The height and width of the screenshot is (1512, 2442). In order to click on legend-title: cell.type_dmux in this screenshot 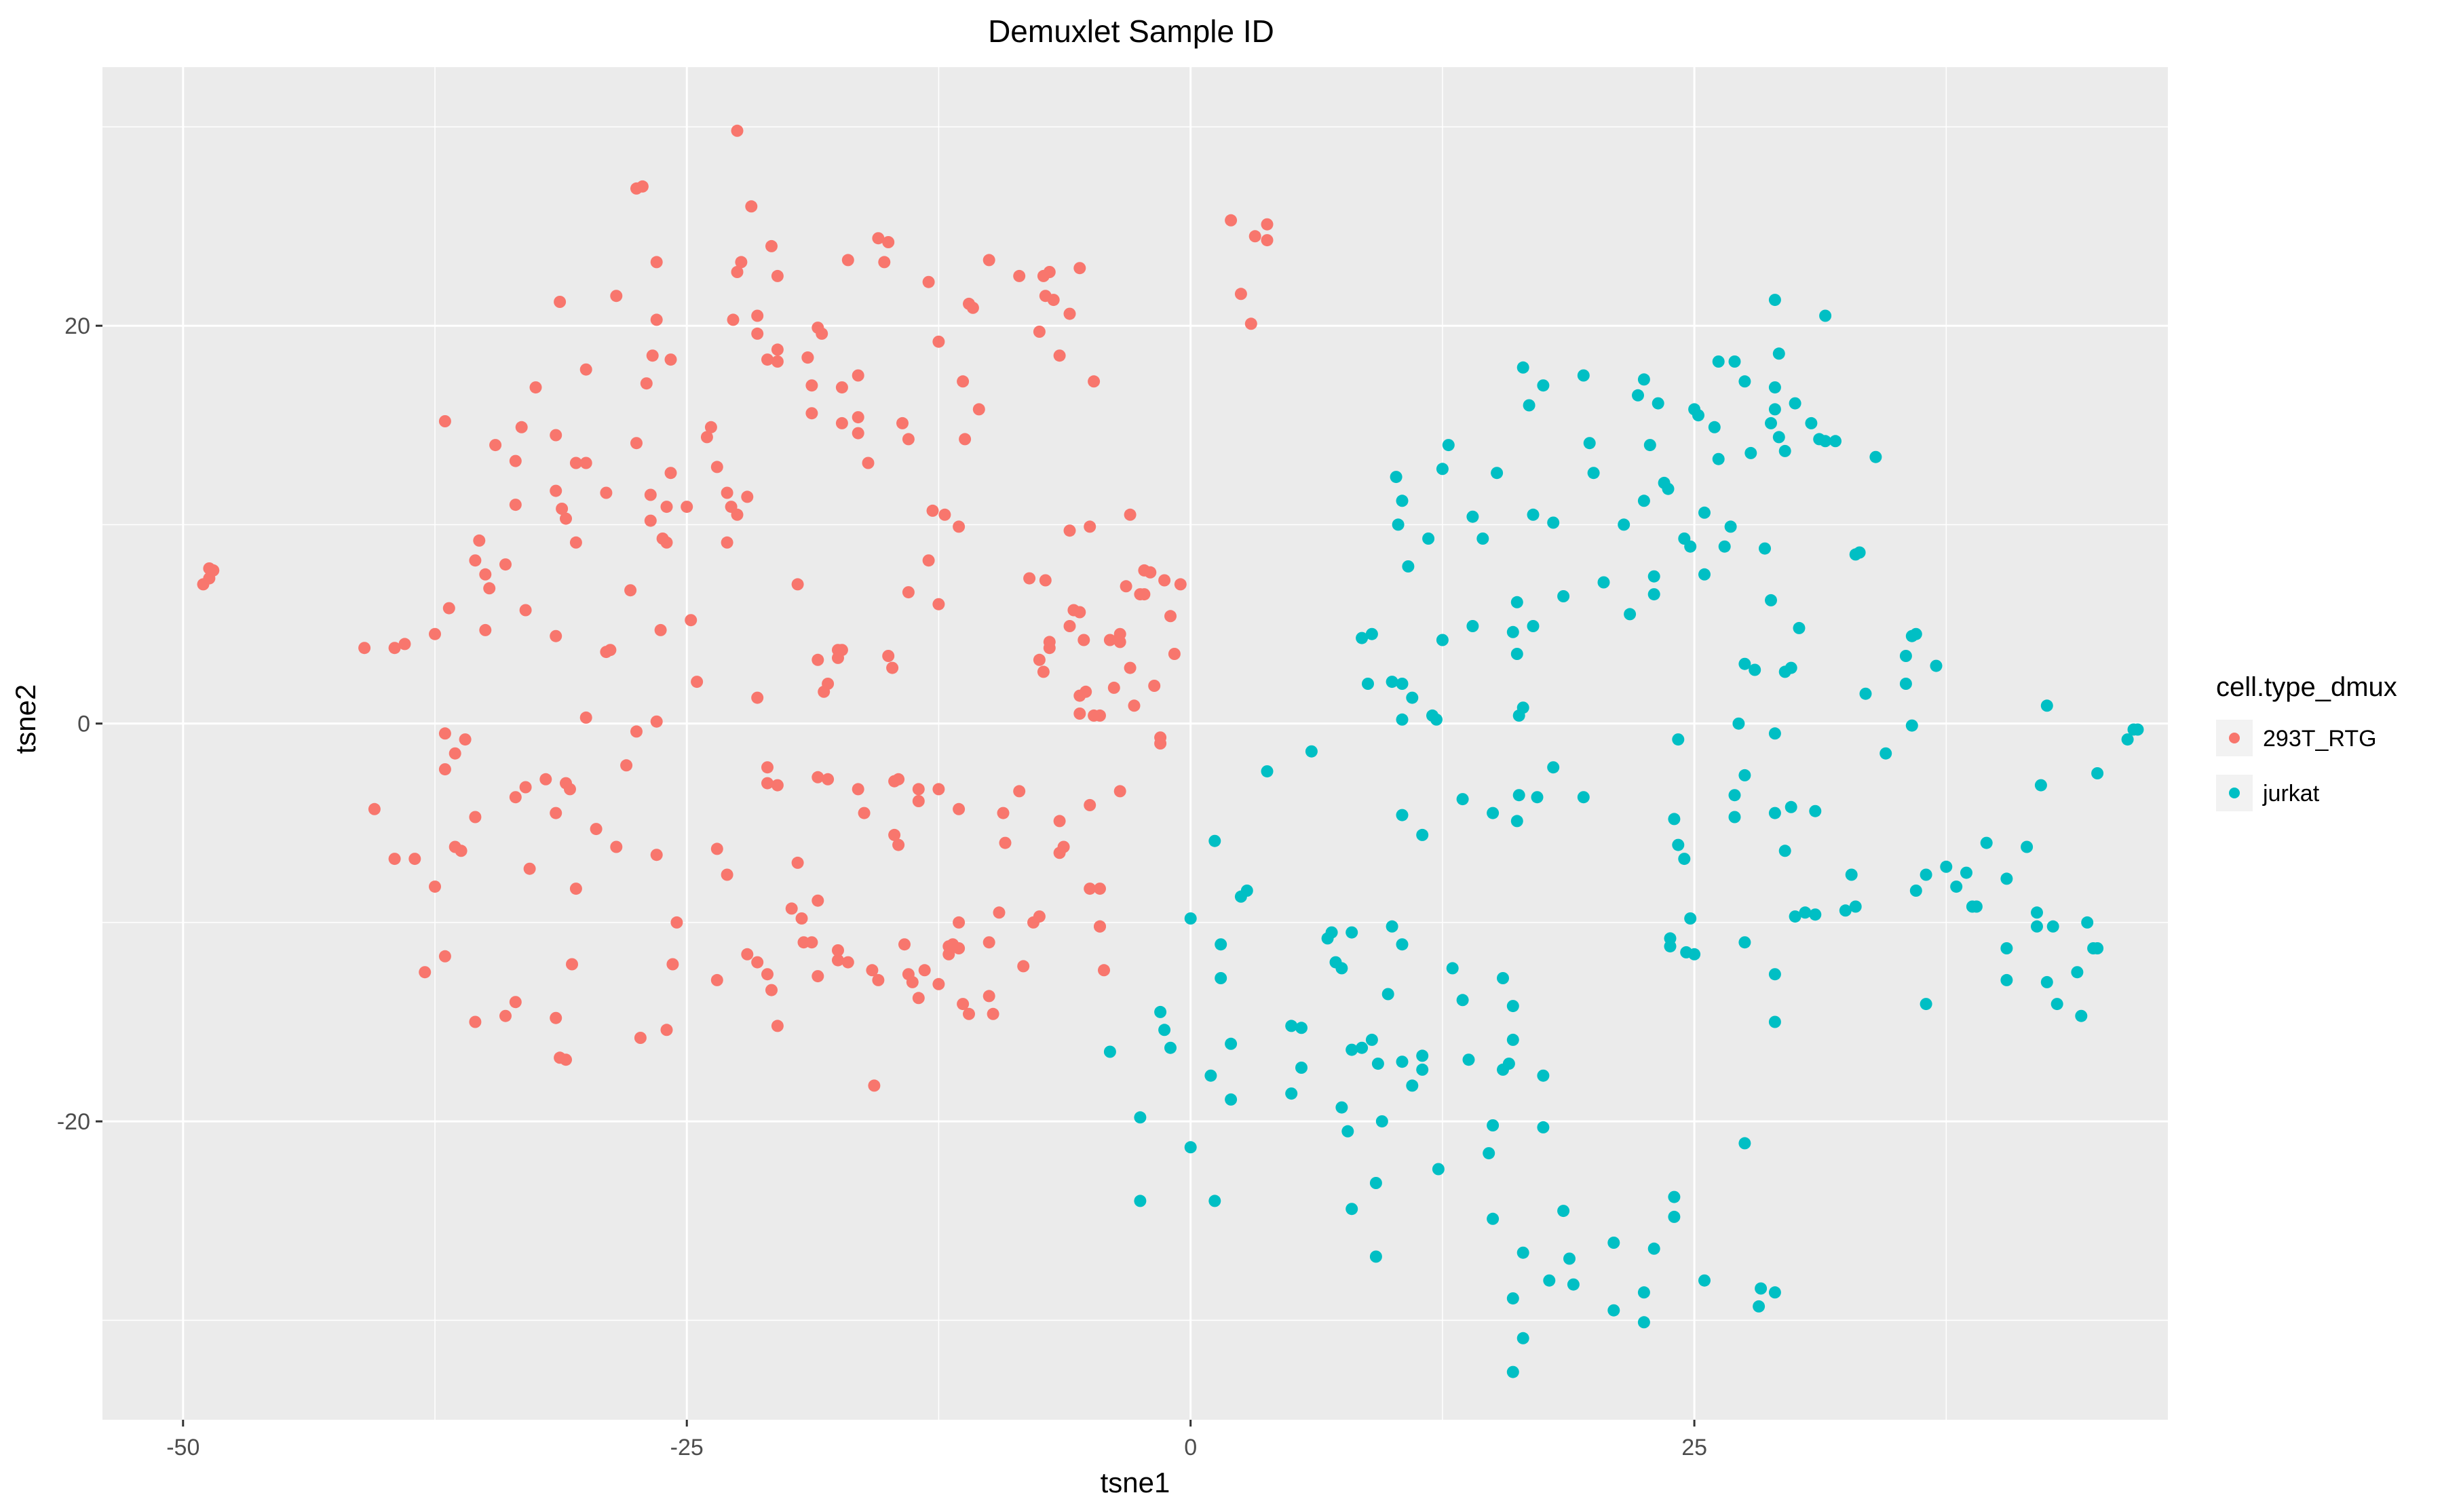, I will do `click(2306, 687)`.